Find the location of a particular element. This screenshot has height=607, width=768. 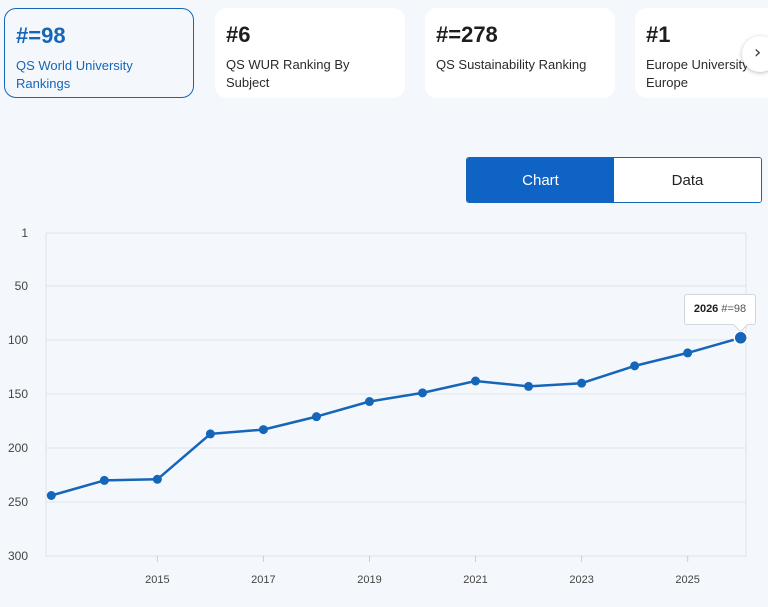

y-tick-label: 50 is located at coordinates (22, 286).